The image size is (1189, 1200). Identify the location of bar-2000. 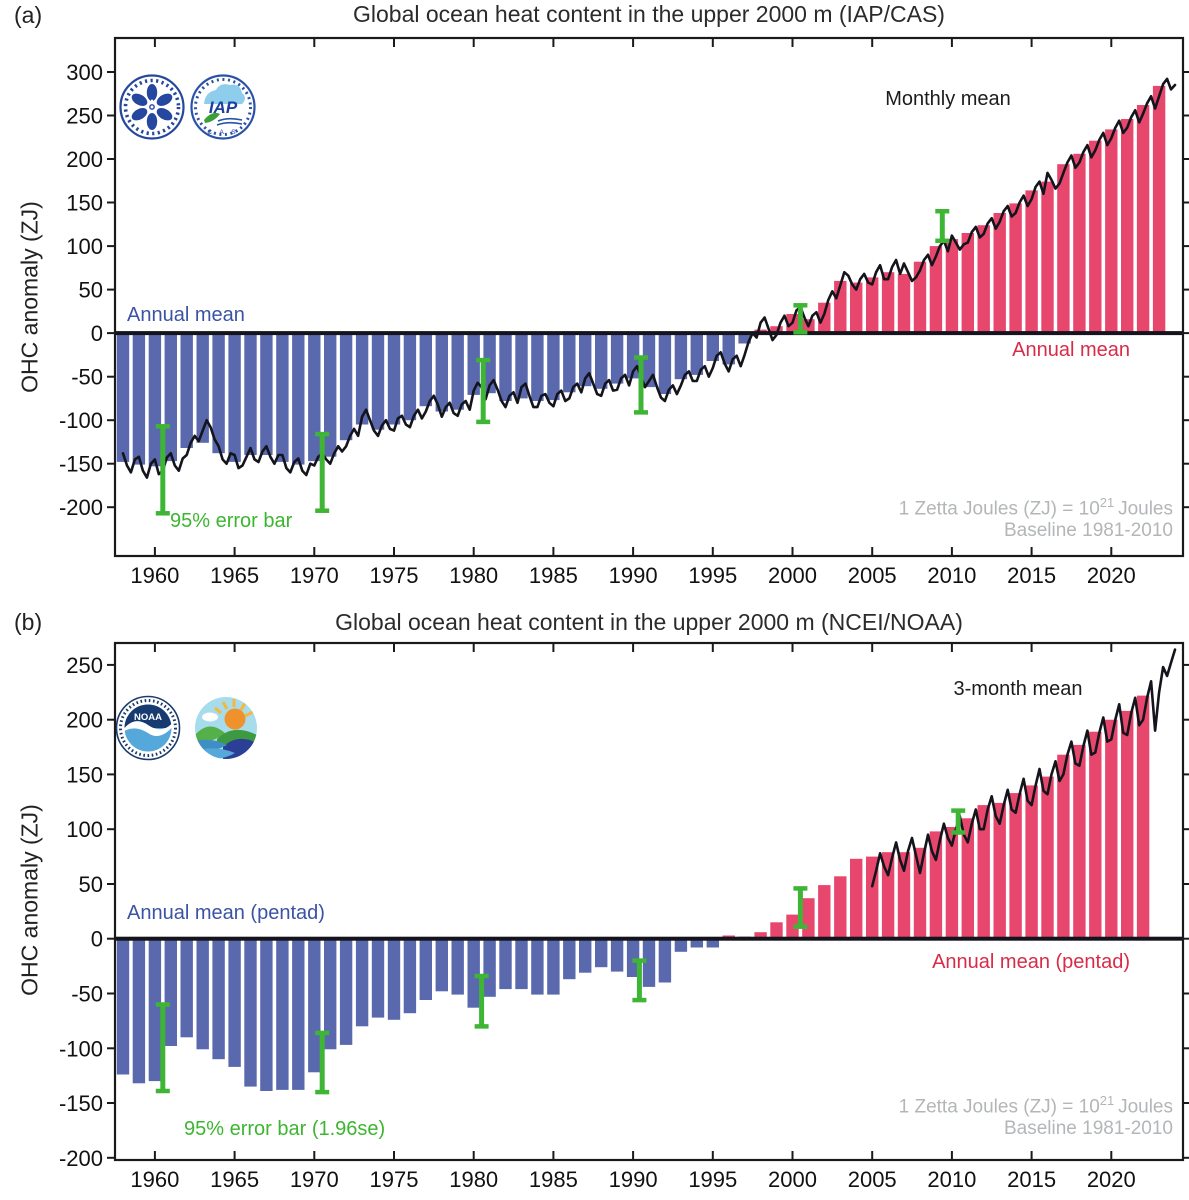
(792, 926).